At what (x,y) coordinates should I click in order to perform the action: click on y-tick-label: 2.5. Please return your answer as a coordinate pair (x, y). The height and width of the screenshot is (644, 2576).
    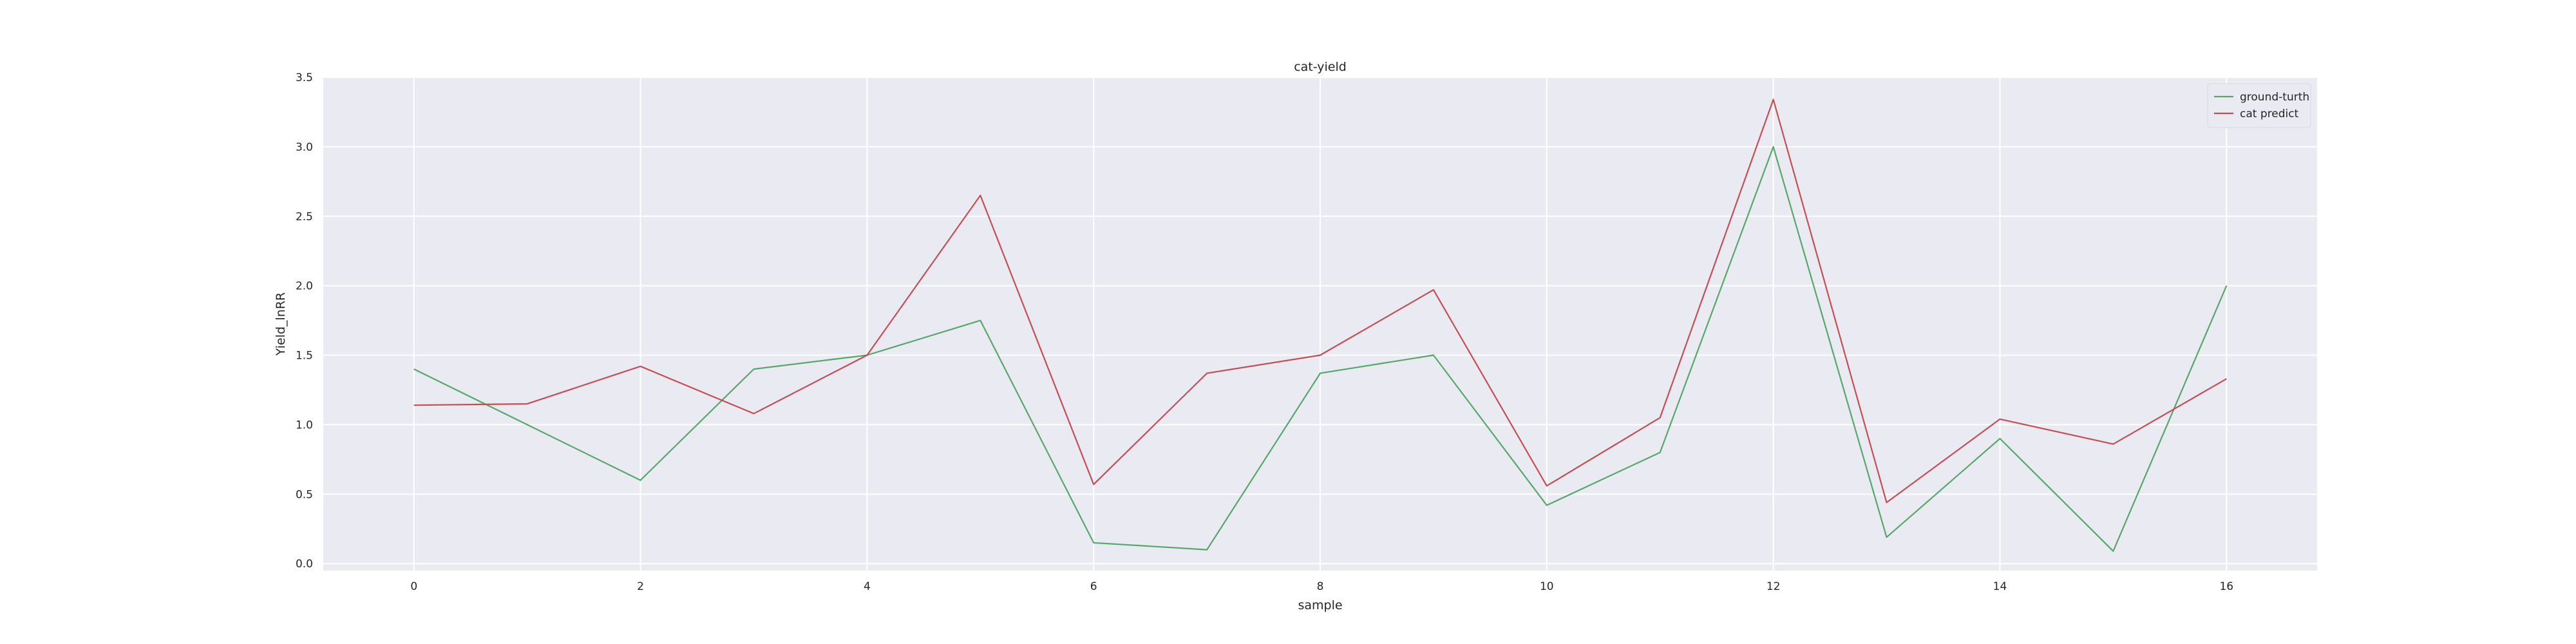
    Looking at the image, I should click on (304, 217).